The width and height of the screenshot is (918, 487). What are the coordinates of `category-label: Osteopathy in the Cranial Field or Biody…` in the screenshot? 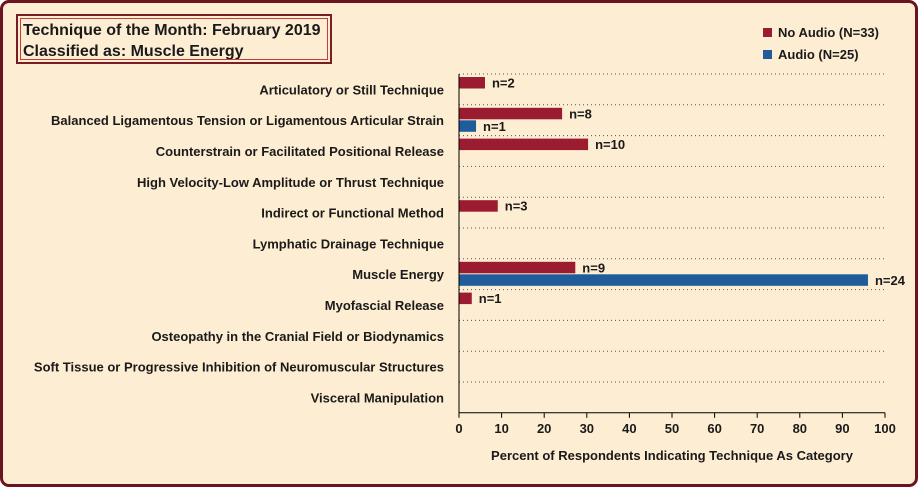 It's located at (297, 336).